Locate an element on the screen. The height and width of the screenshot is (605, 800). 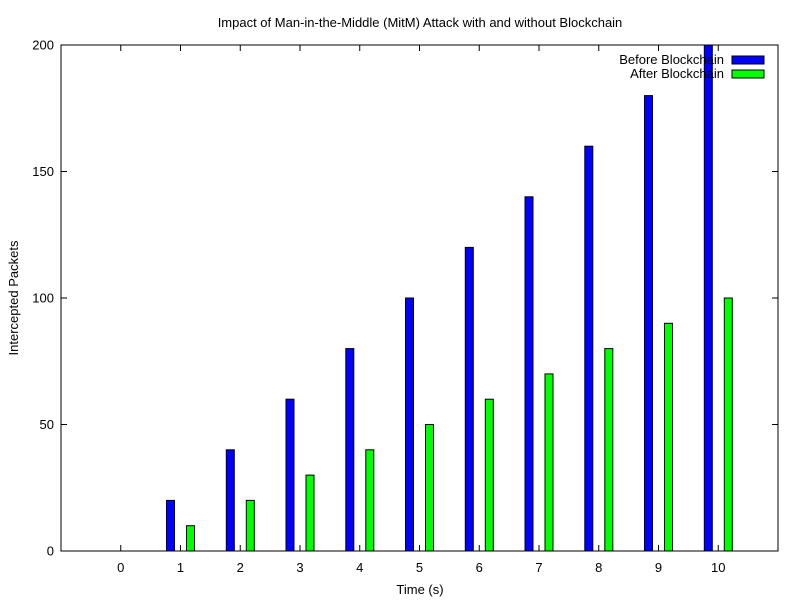
x-tick-label-2: 2 is located at coordinates (240, 567).